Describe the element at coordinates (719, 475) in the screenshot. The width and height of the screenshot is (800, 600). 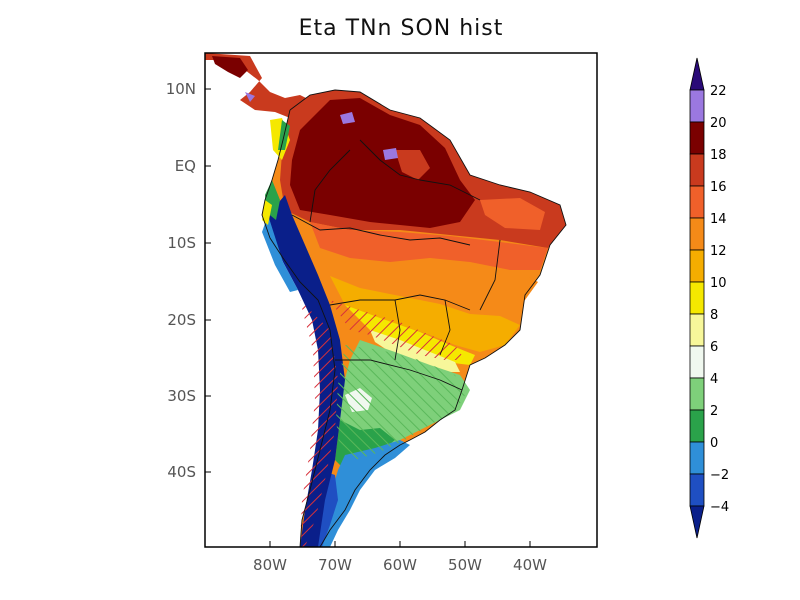
I see `colorbar-label: −2` at that location.